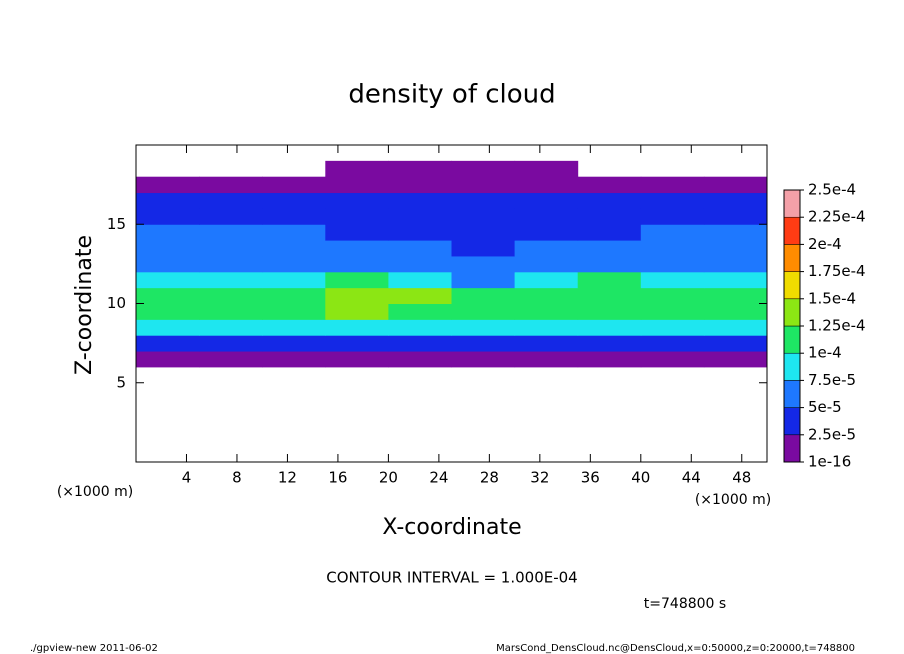 Image resolution: width=904 pixels, height=654 pixels. What do you see at coordinates (691, 478) in the screenshot?
I see `x-tick-label: 44` at bounding box center [691, 478].